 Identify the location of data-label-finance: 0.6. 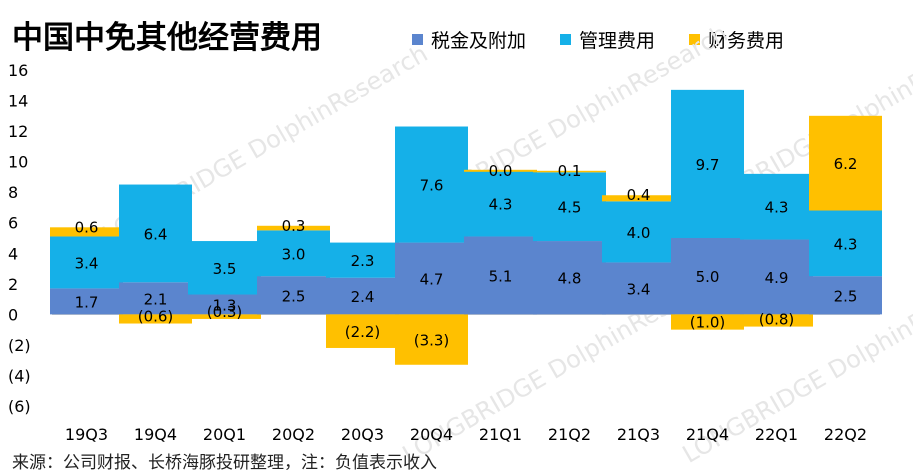
(87, 227).